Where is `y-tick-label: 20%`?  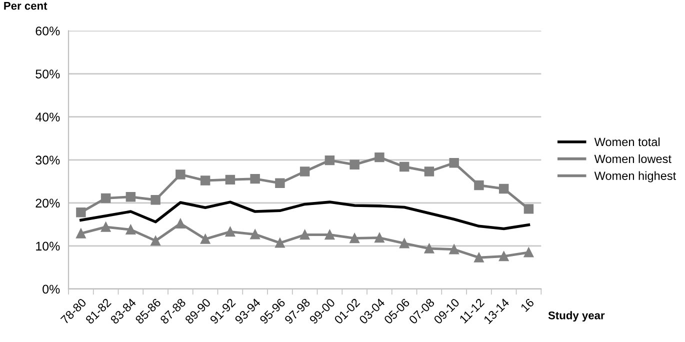 y-tick-label: 20% is located at coordinates (48, 203).